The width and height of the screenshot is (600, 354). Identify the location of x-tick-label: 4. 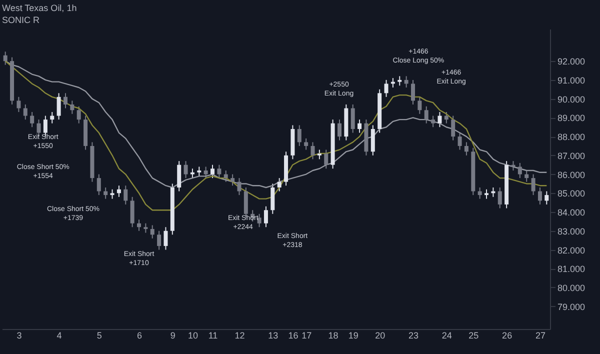
(59, 335).